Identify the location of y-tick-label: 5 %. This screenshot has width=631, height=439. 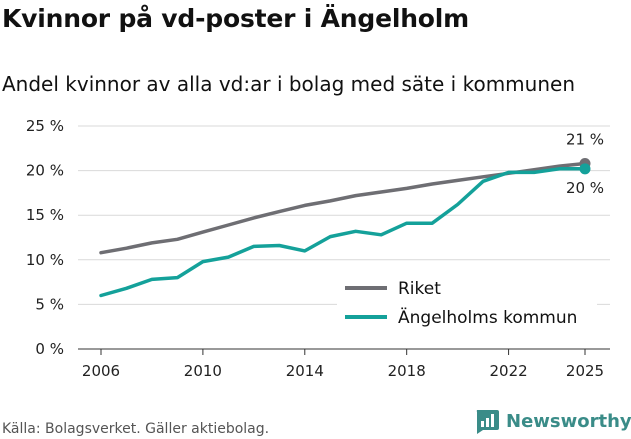
(49, 304).